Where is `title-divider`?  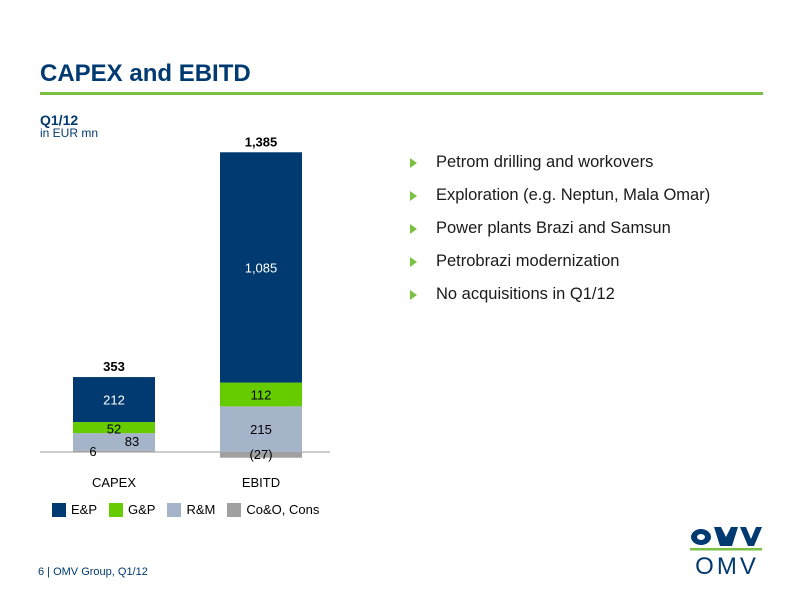
title-divider is located at coordinates (401, 93).